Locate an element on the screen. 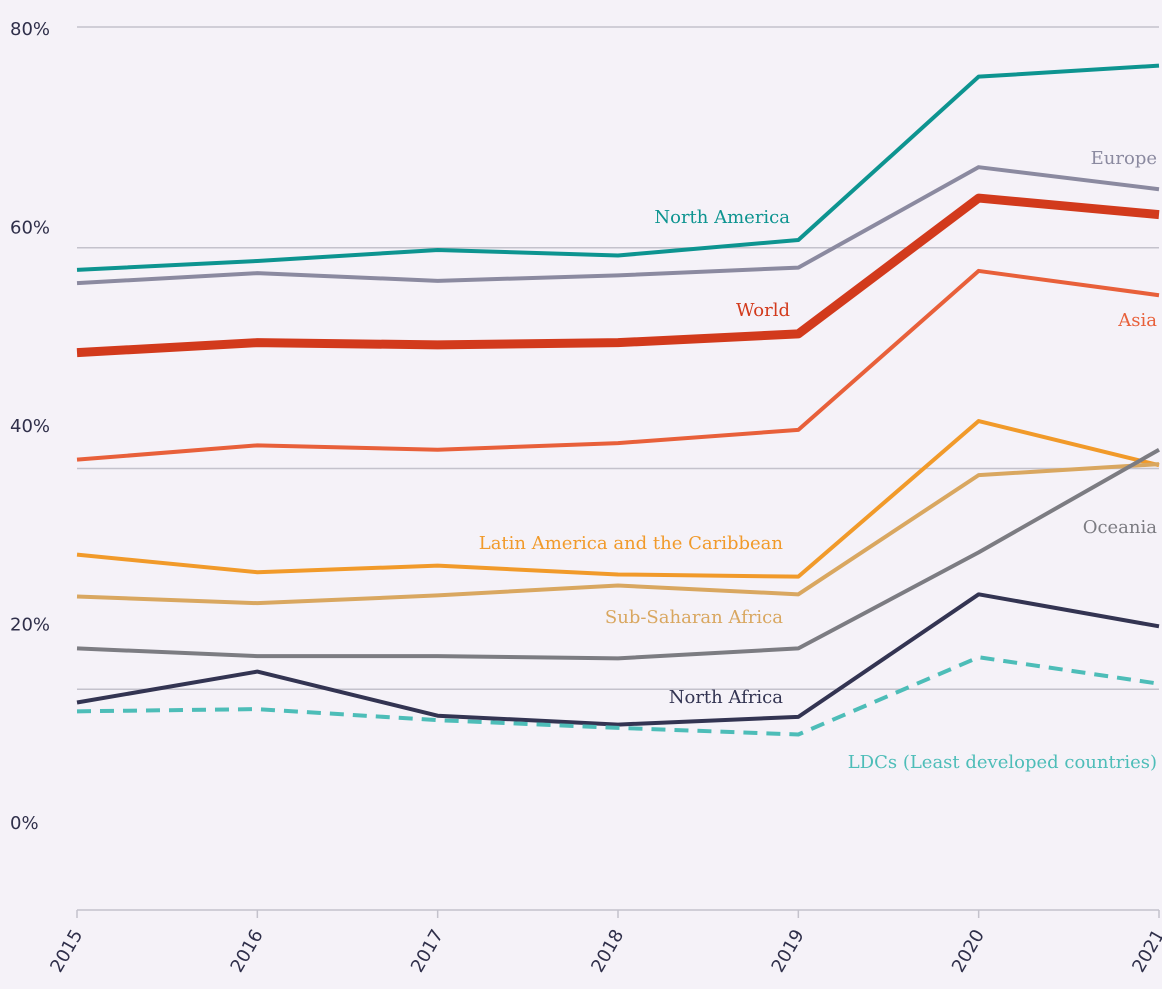 The image size is (1162, 989). series-label: LDCs (Least developed countries) is located at coordinates (1002, 762).